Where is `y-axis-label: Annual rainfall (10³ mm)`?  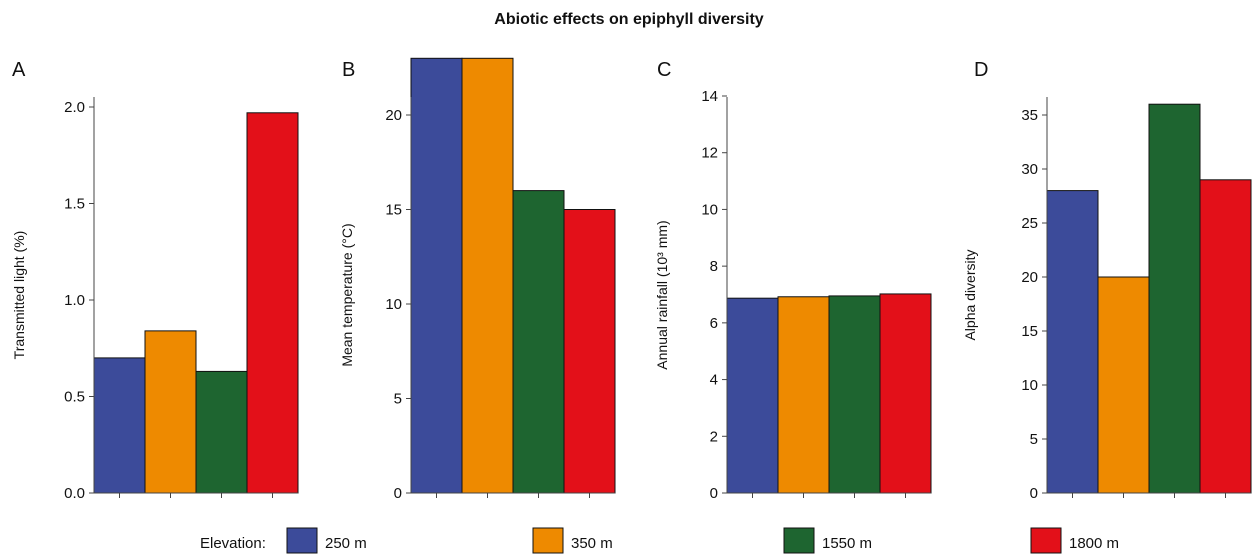 y-axis-label: Annual rainfall (10³ mm) is located at coordinates (662, 294).